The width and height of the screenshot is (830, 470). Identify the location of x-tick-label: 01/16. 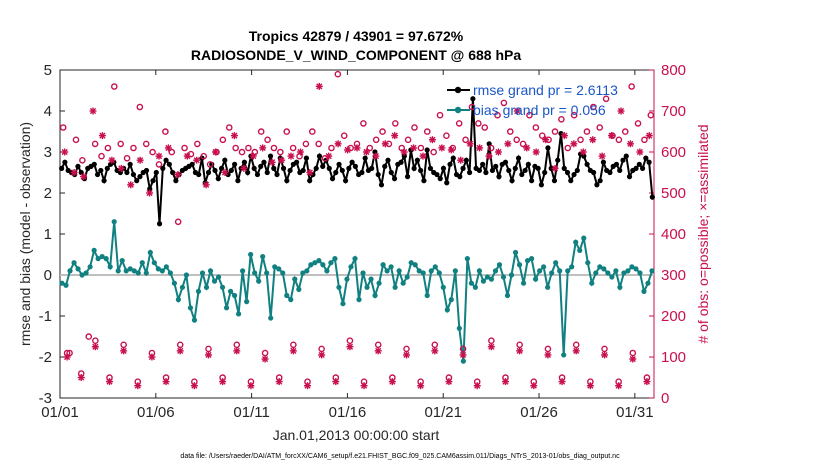
(348, 412).